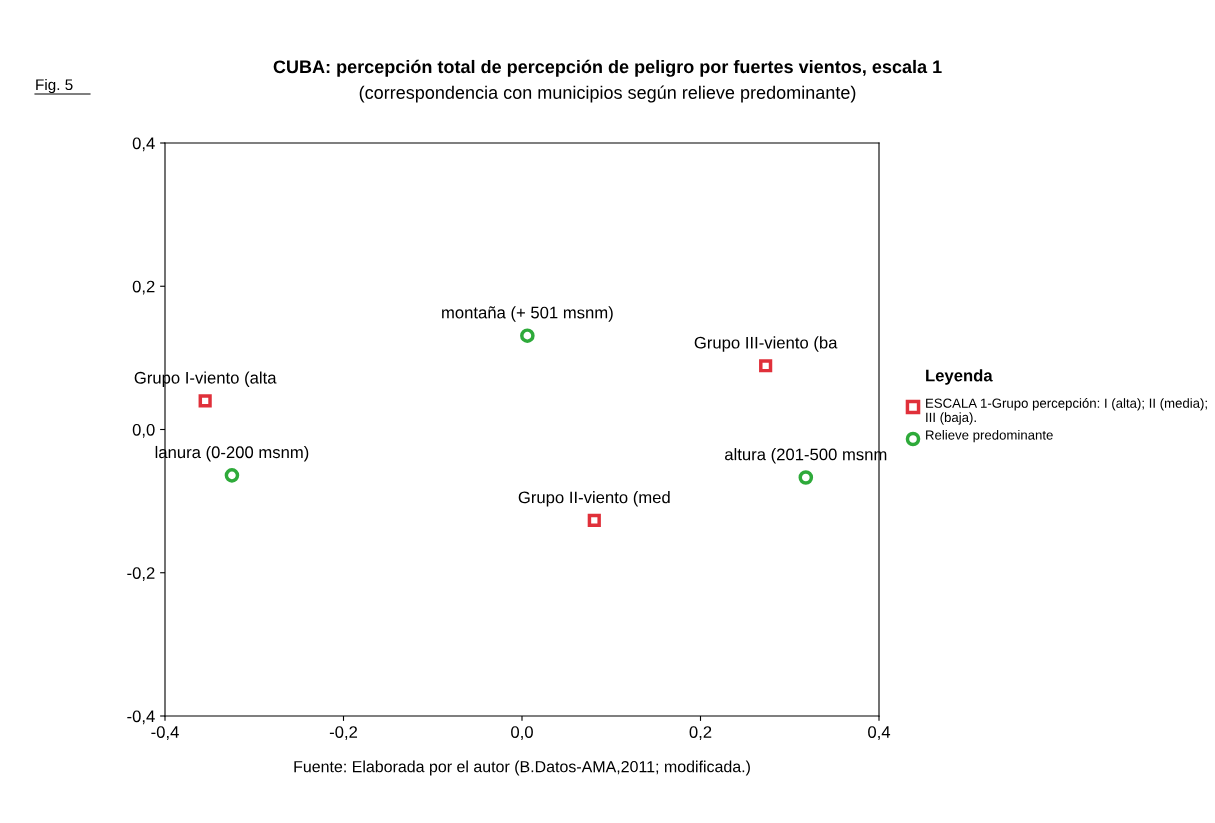 The image size is (1215, 823). Describe the element at coordinates (527, 314) in the screenshot. I see `annotation: montaña (+ 501 msnm)` at that location.